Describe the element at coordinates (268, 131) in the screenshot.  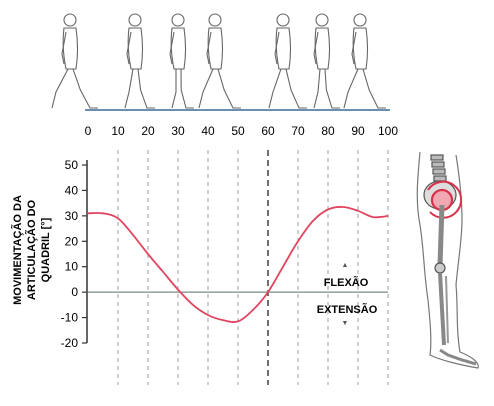
I see `x-tick-label: 60` at that location.